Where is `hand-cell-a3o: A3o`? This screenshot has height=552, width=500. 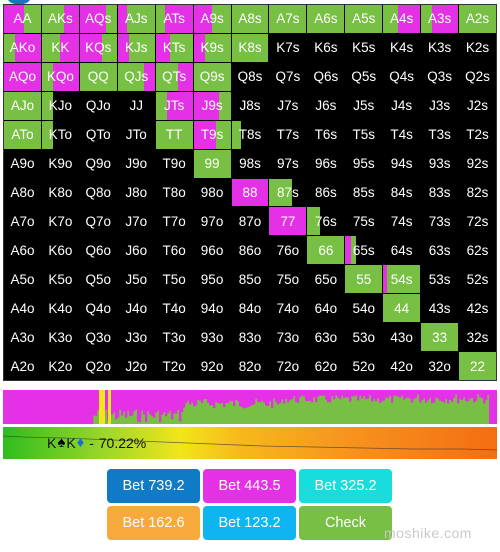
hand-cell-a3o: A3o is located at coordinates (22, 337).